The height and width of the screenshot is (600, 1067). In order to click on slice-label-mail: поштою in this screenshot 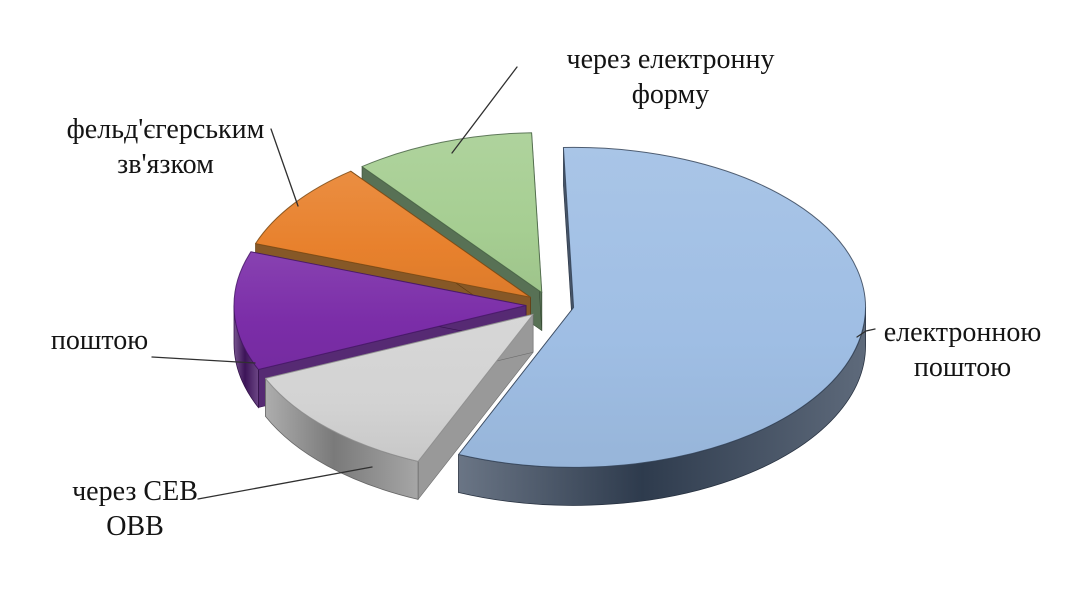, I will do `click(99, 340)`.